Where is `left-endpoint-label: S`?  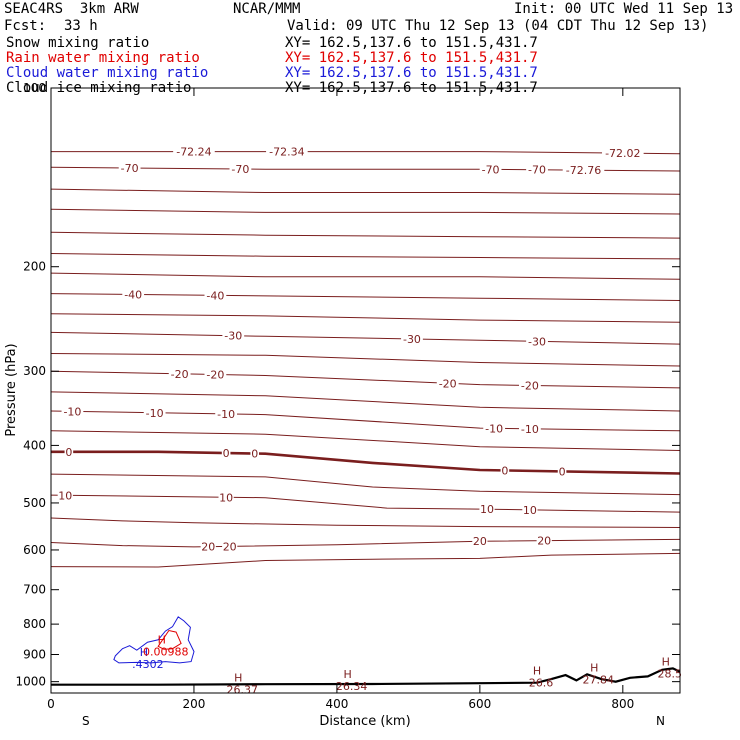 left-endpoint-label: S is located at coordinates (86, 721).